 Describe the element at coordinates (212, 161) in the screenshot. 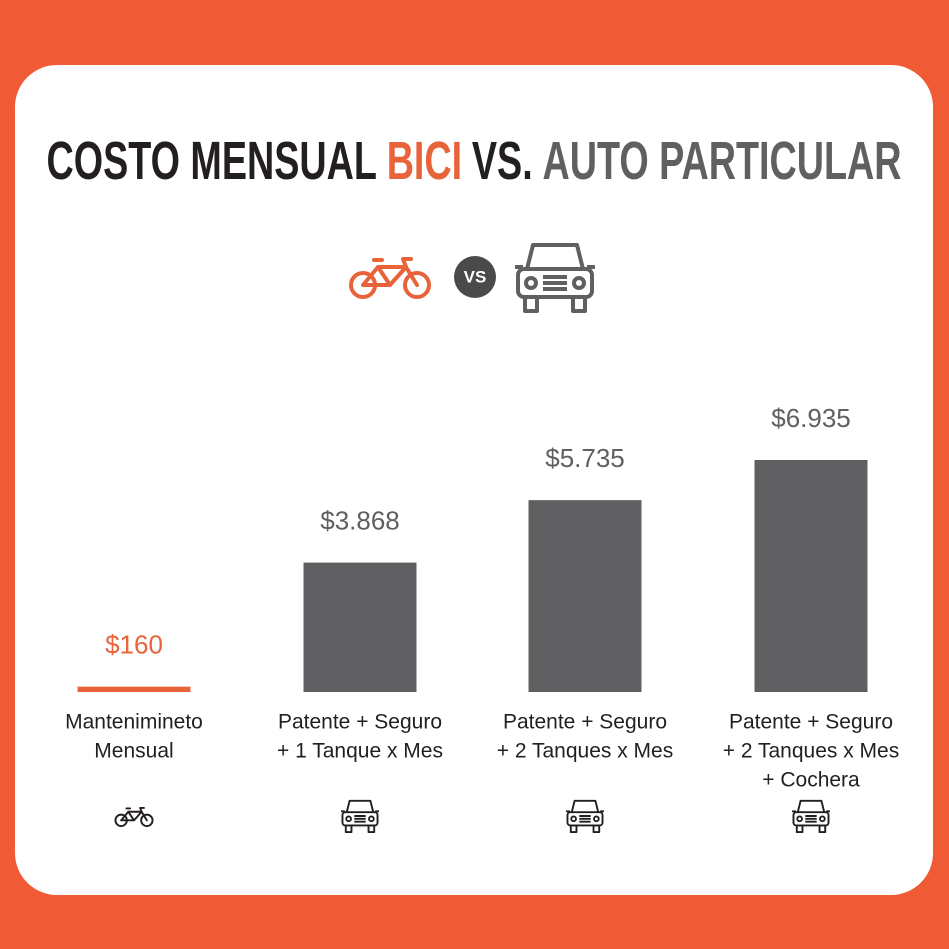

I see `title-segment: COSTO MENSUAL` at that location.